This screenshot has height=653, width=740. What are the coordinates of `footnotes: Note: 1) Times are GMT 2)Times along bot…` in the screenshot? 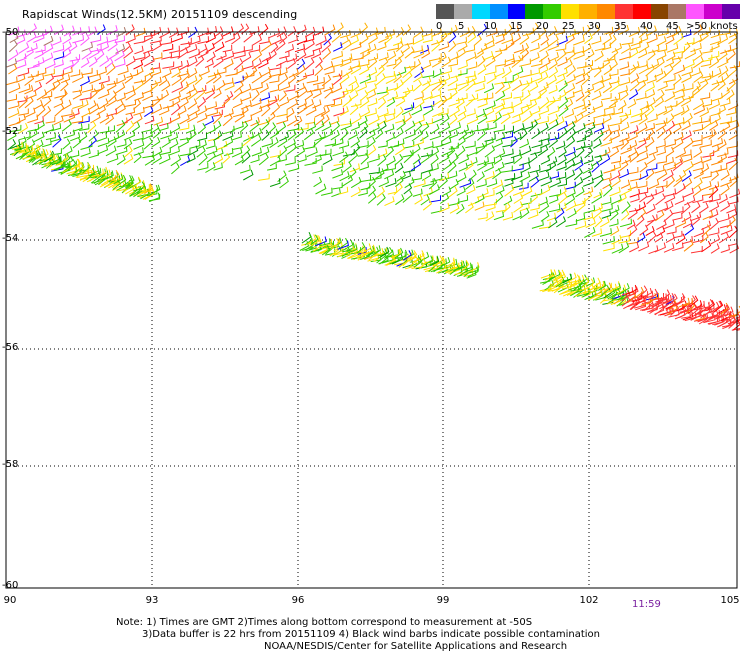 It's located at (358, 635).